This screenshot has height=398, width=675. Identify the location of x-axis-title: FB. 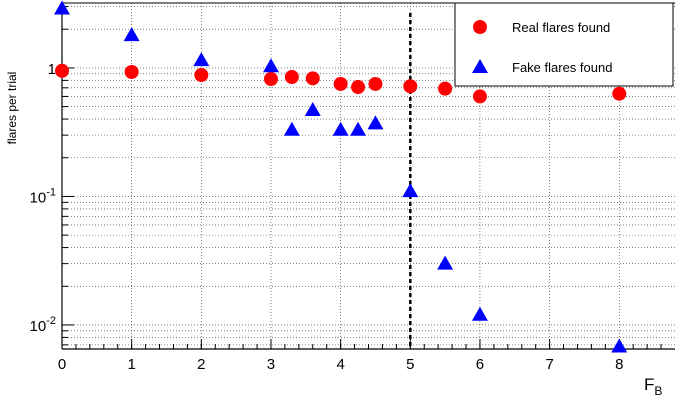
(653, 386).